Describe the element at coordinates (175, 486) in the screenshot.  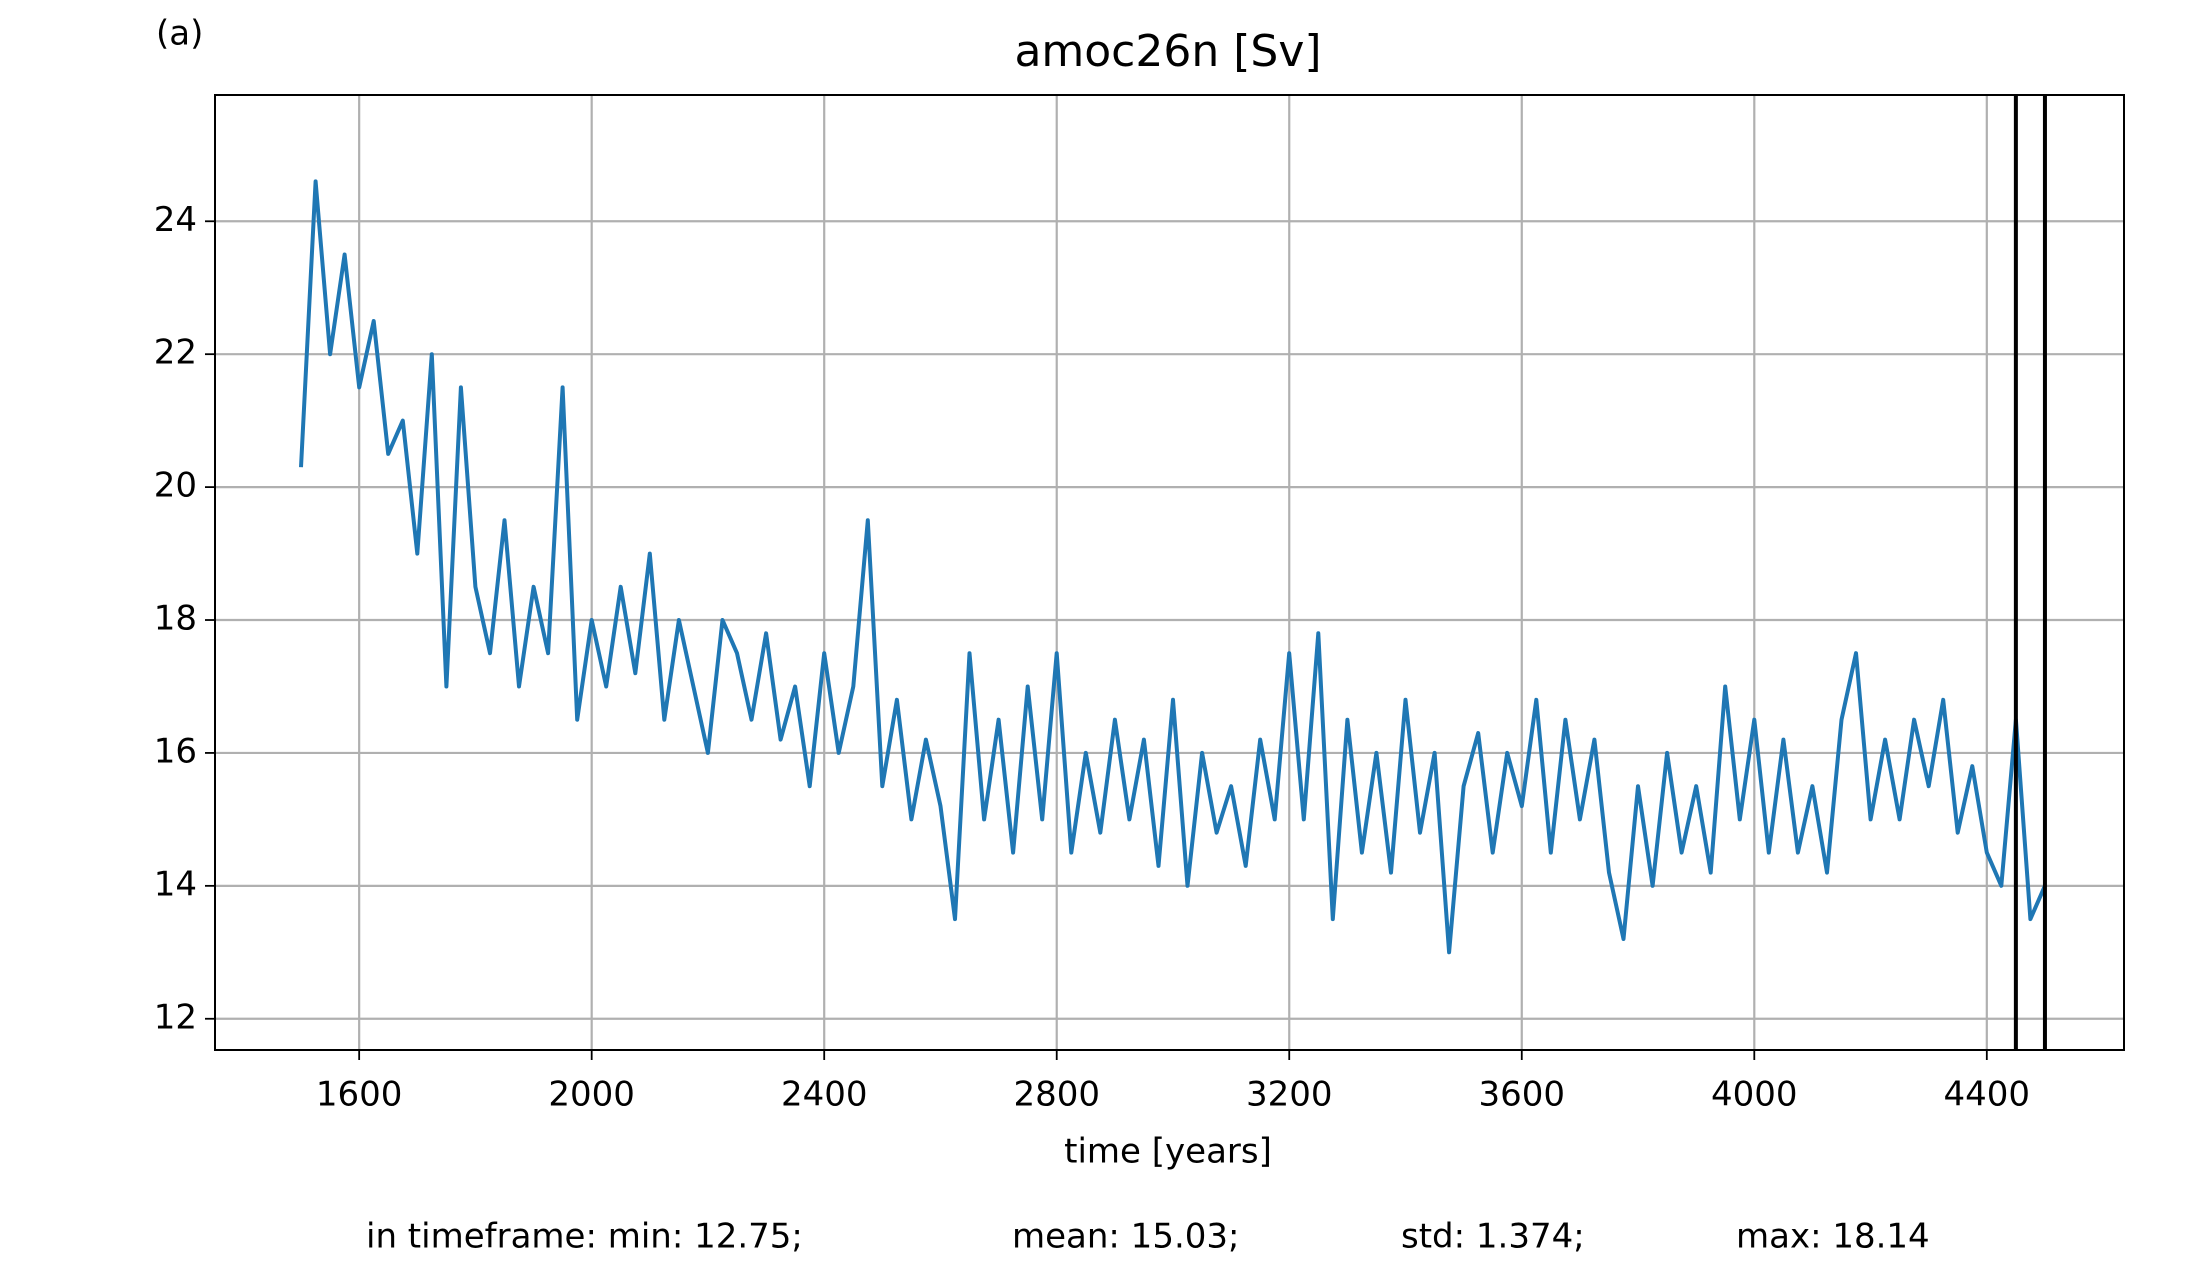
I see `y-tick-label: 20` at that location.